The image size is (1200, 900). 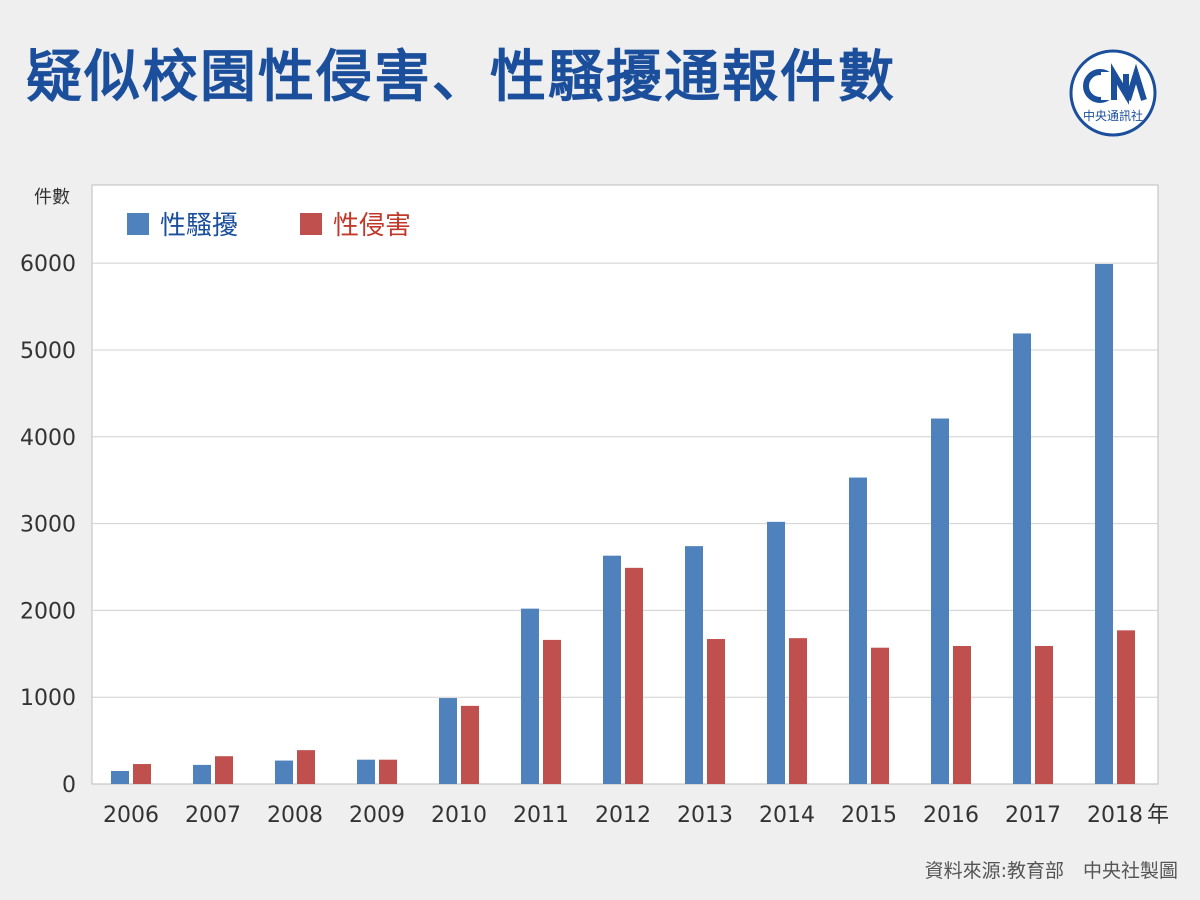 I want to click on bar-assault-2013, so click(x=716, y=711).